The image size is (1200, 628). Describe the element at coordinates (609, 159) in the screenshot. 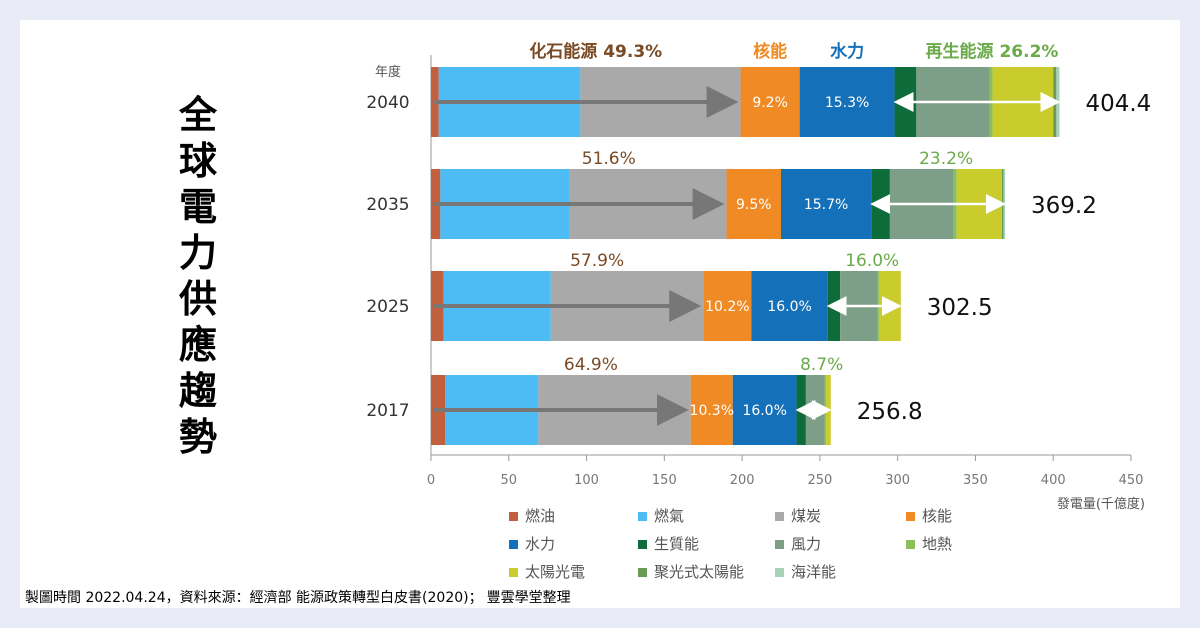

I see `fossil-pct-label: 51.6%` at that location.